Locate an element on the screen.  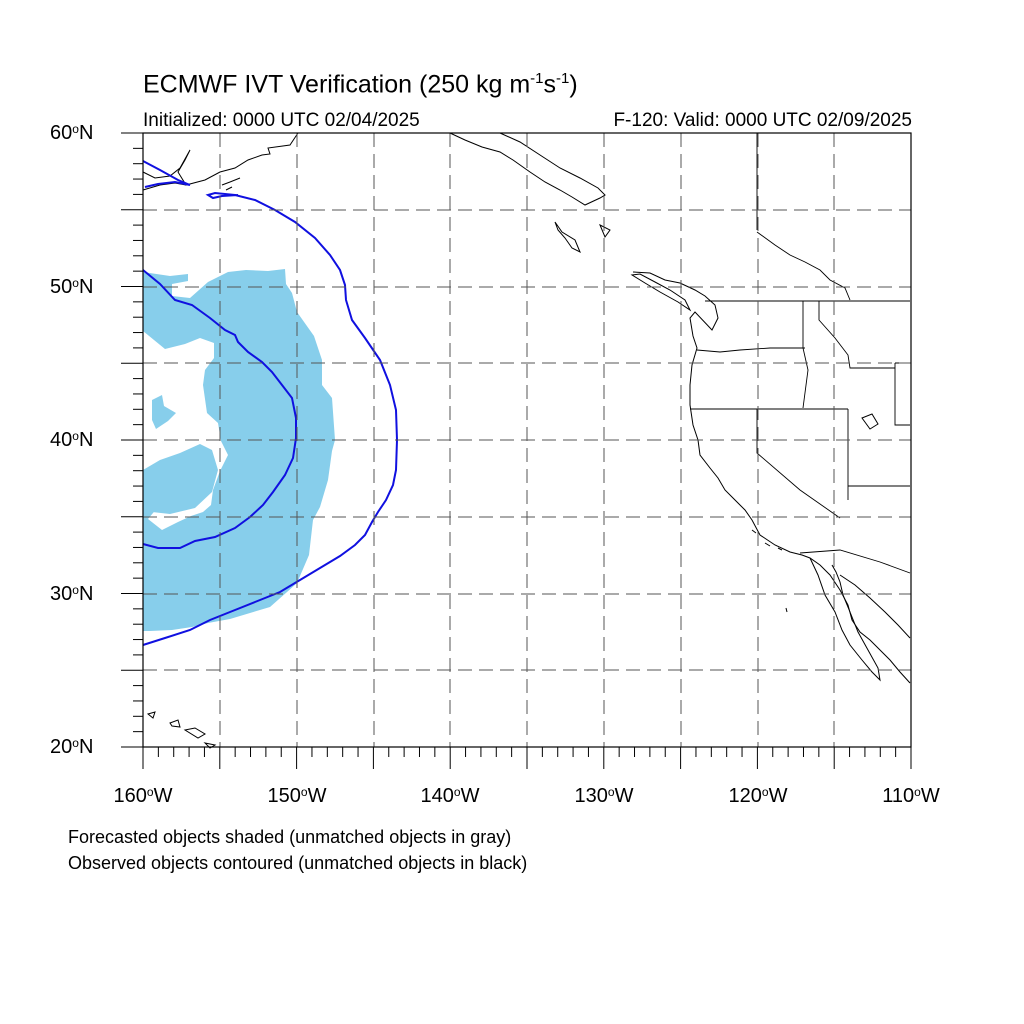
baja-california is located at coordinates (845, 619).